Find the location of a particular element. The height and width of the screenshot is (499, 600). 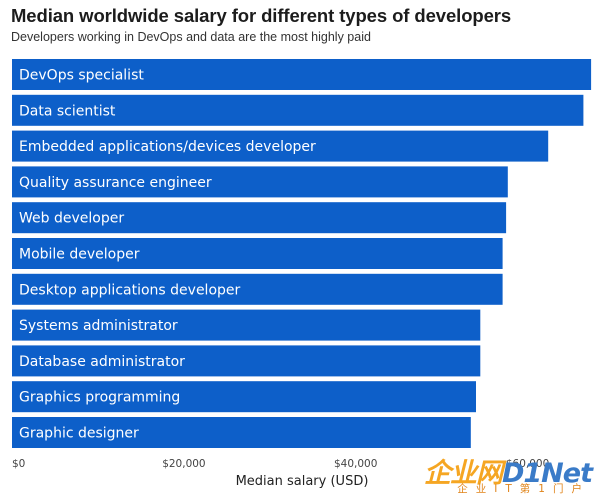

bar-label-4: Web developer is located at coordinates (71, 219).